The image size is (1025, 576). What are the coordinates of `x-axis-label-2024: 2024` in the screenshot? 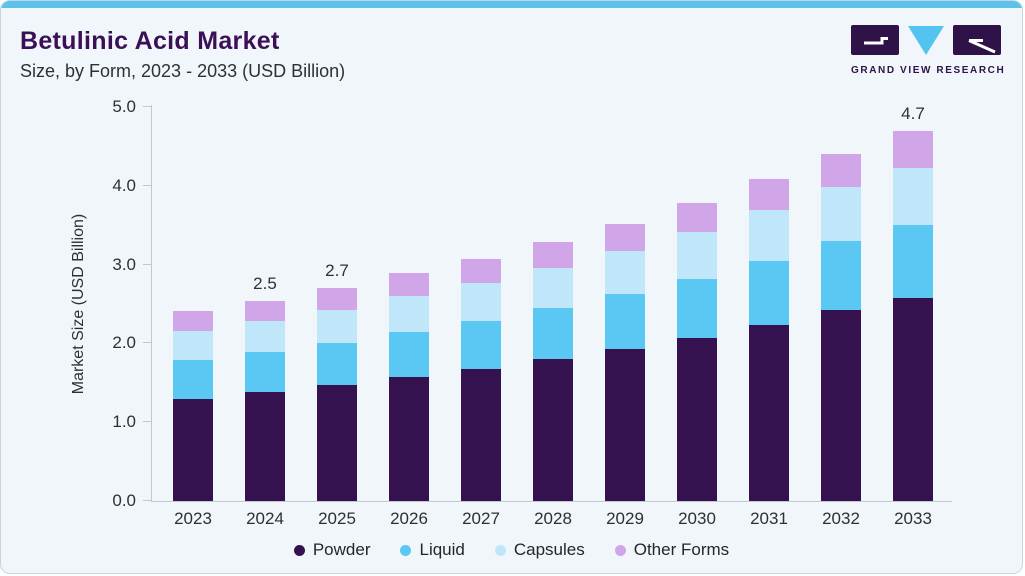 It's located at (265, 518).